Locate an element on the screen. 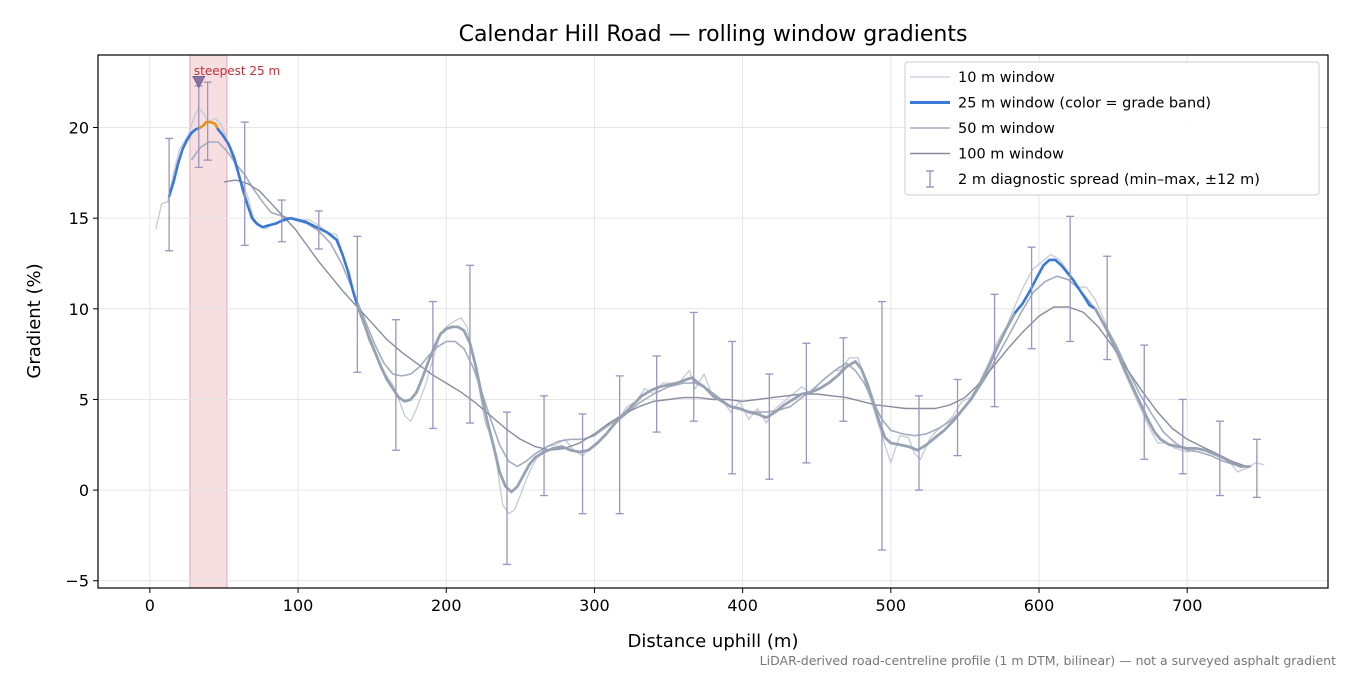 This screenshot has width=1350, height=679. annotation-layer: steepest 25 m is located at coordinates (236, 76).